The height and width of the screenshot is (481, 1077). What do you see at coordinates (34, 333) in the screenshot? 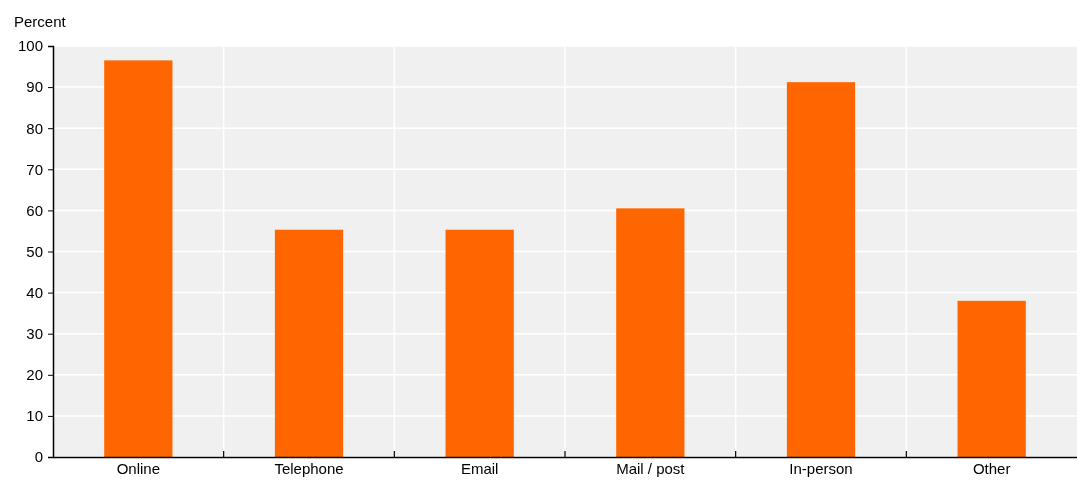
I see `y-tick-label: 30` at bounding box center [34, 333].